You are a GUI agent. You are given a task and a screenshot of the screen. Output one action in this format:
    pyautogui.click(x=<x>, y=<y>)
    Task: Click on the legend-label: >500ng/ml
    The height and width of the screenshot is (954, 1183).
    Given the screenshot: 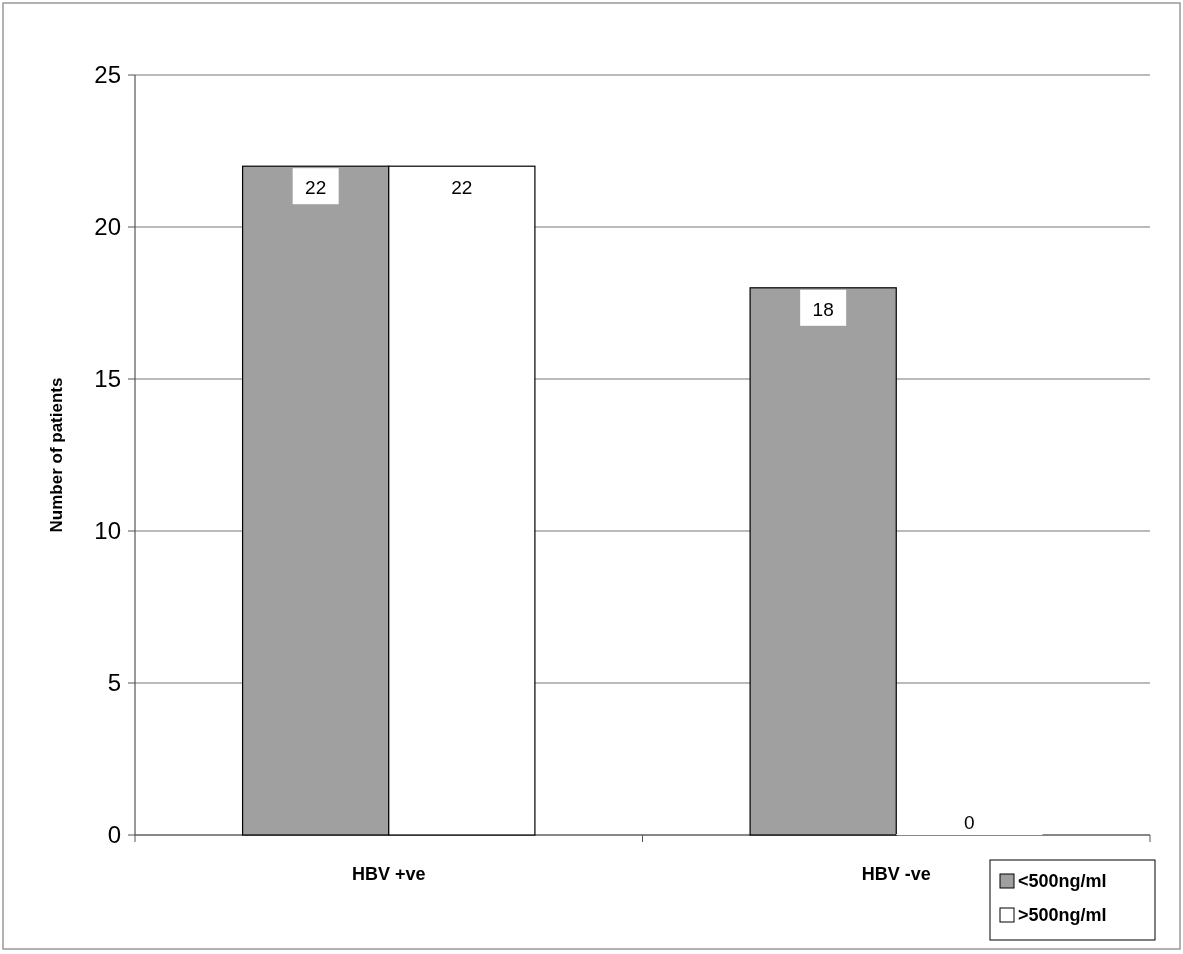 What is the action you would take?
    pyautogui.click(x=1062, y=915)
    